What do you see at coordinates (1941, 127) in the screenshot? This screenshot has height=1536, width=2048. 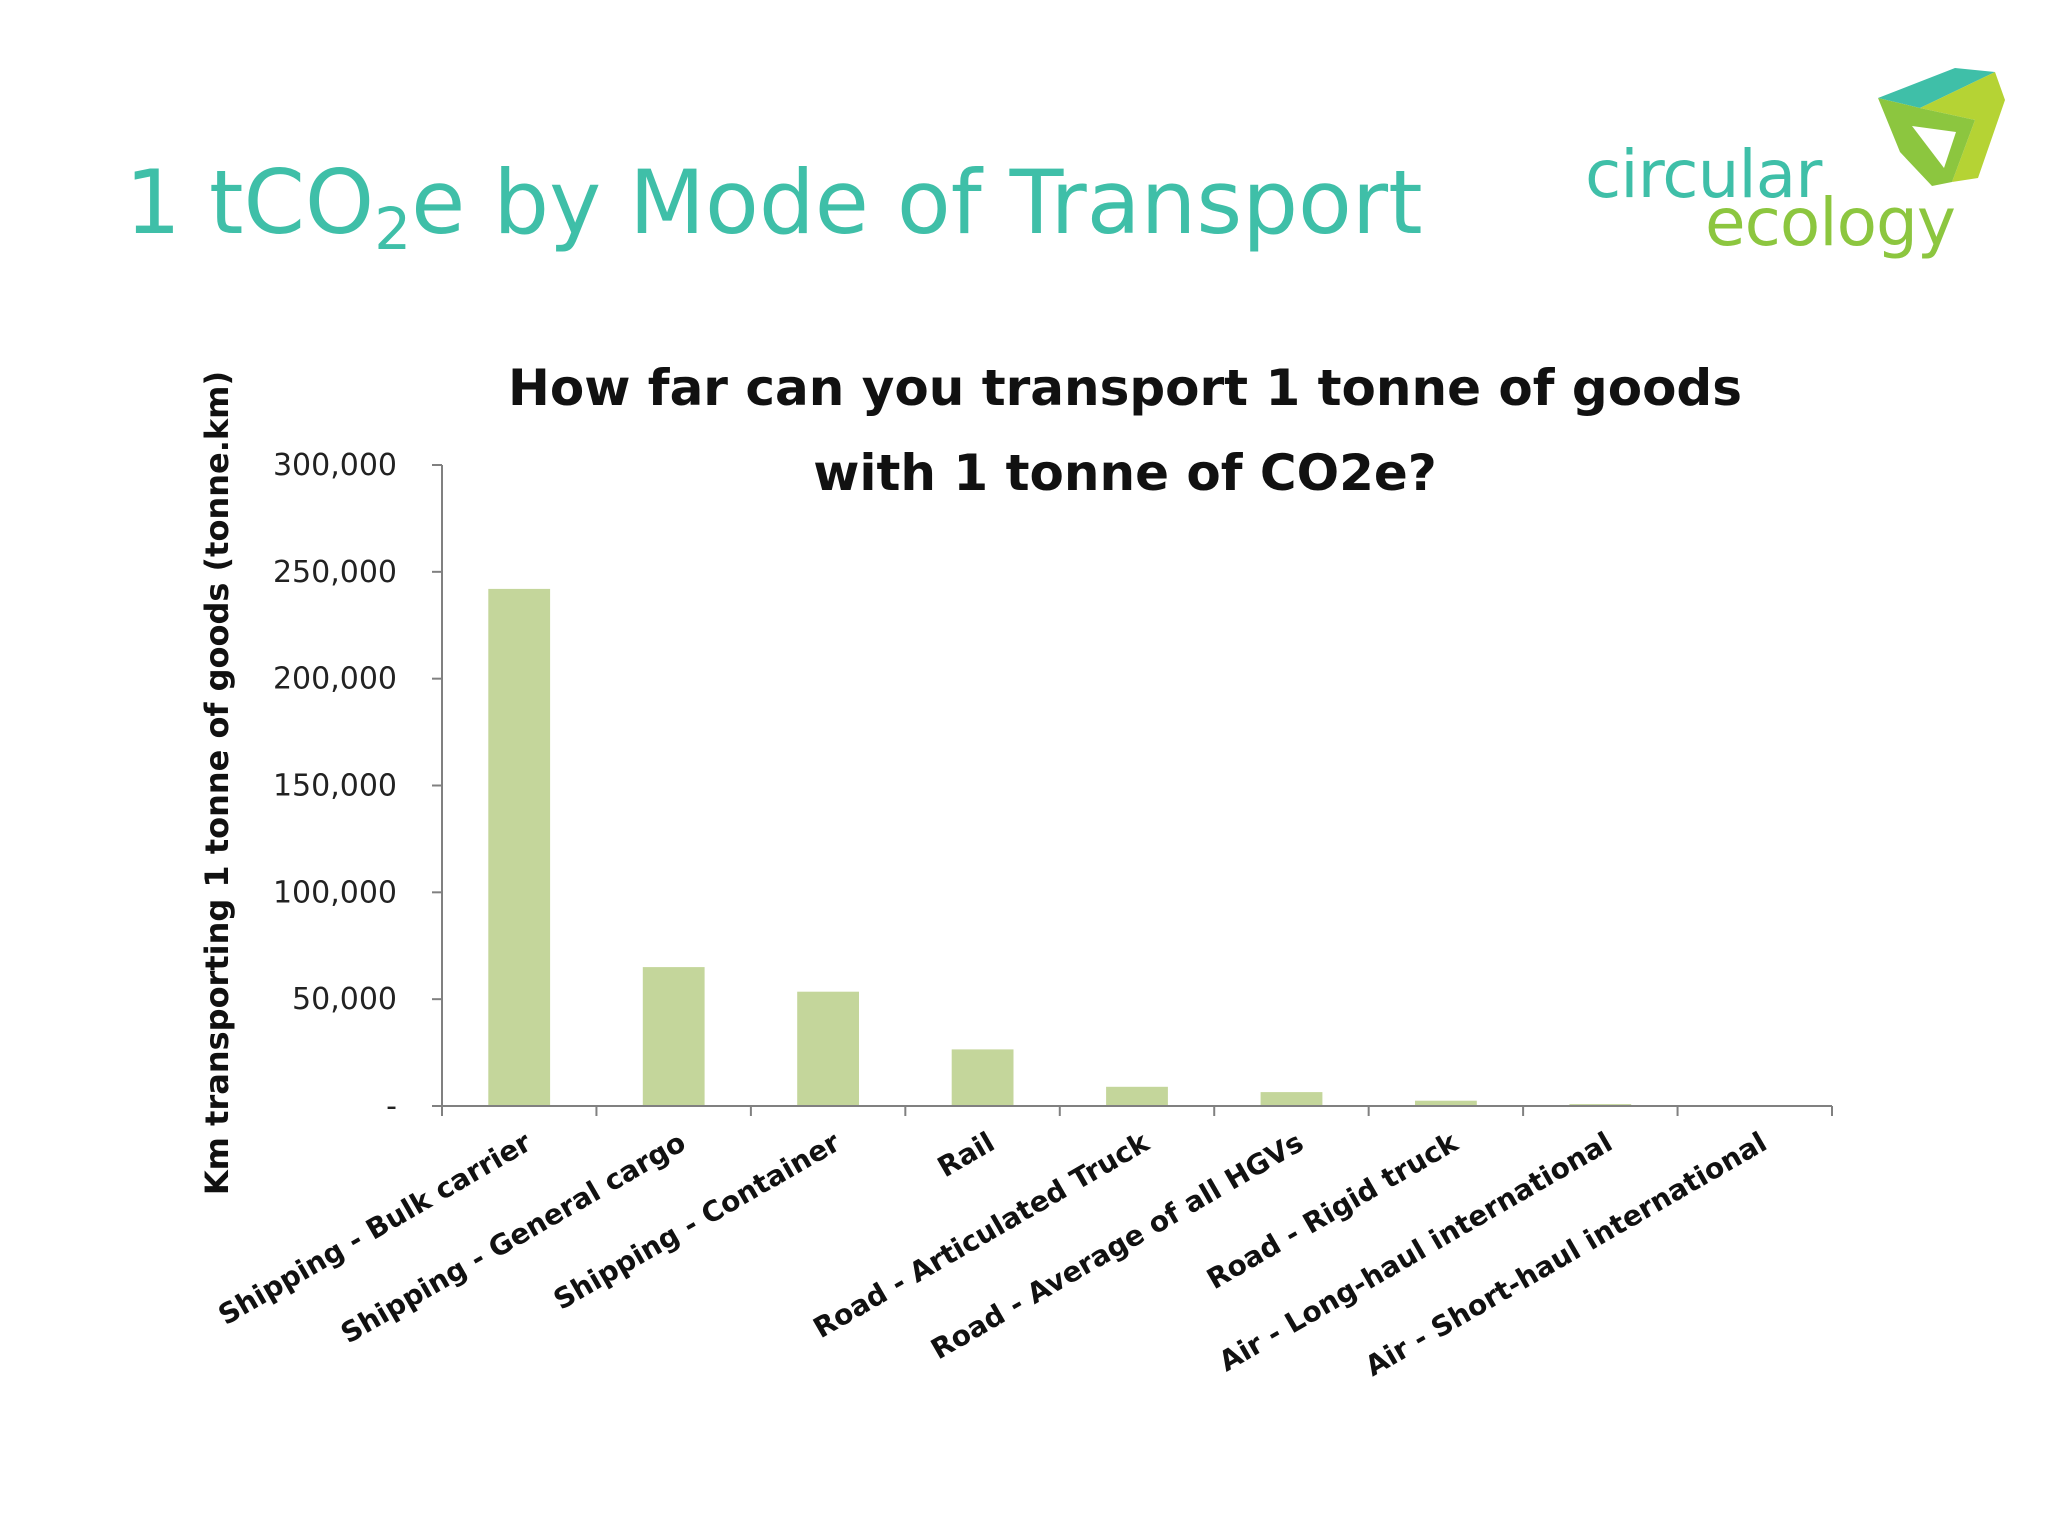 I see `logo-mark-icon` at bounding box center [1941, 127].